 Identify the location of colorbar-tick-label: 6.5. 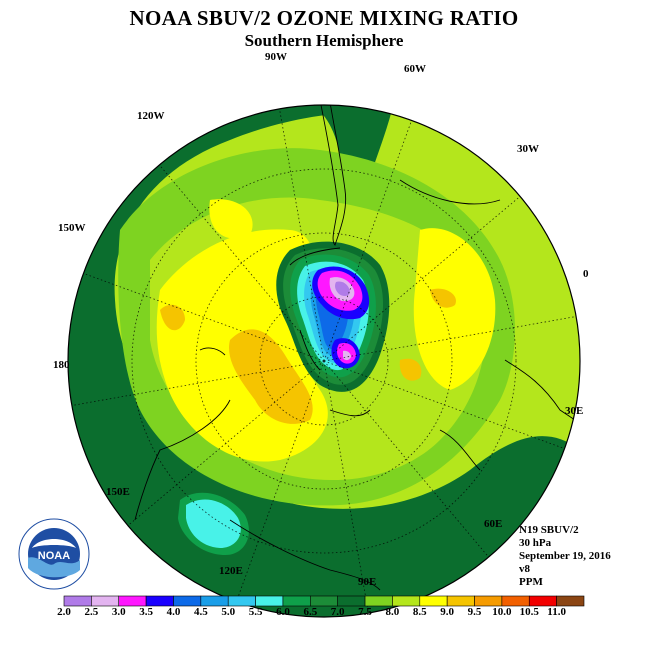
(310, 612).